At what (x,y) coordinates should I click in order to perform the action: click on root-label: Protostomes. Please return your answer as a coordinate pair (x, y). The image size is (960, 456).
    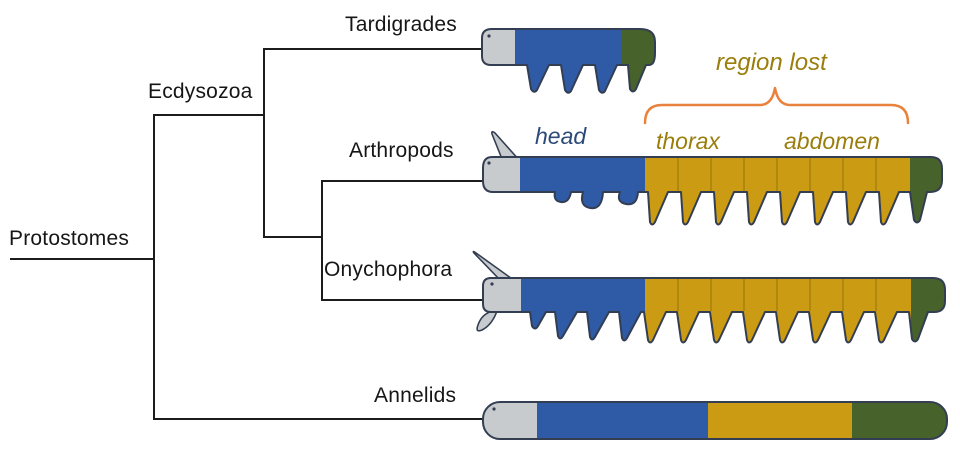
    Looking at the image, I should click on (69, 238).